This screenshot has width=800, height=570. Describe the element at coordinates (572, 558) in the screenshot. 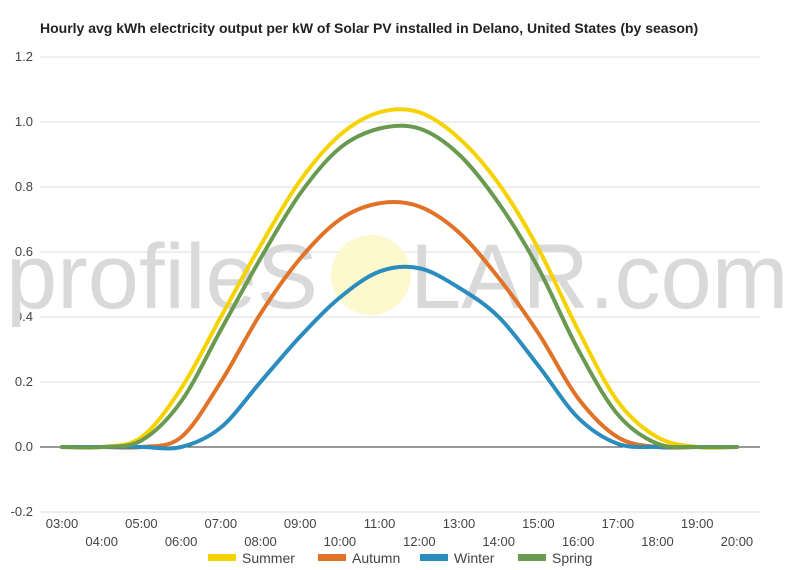

I see `legend-label-spring: Spring` at that location.